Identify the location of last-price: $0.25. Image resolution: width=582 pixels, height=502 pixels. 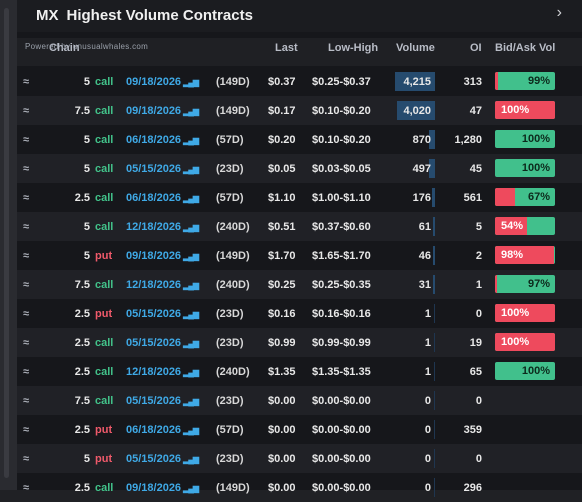
(282, 285).